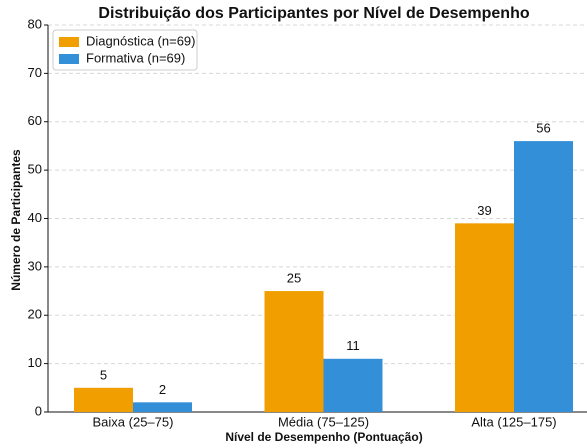  What do you see at coordinates (135, 57) in the screenshot?
I see `legend-label: Formativa (n=69)` at bounding box center [135, 57].